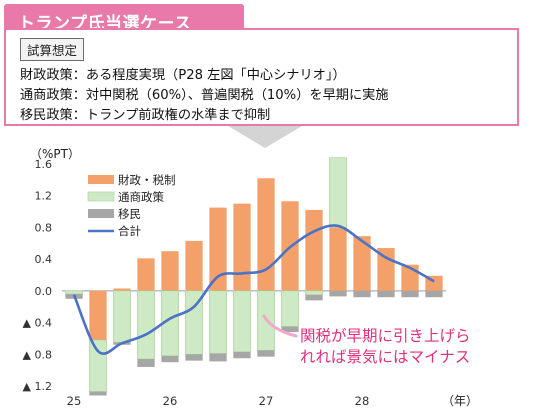 Image resolution: width=534 pixels, height=420 pixels. I want to click on legend-swatch-trade, so click(101, 196).